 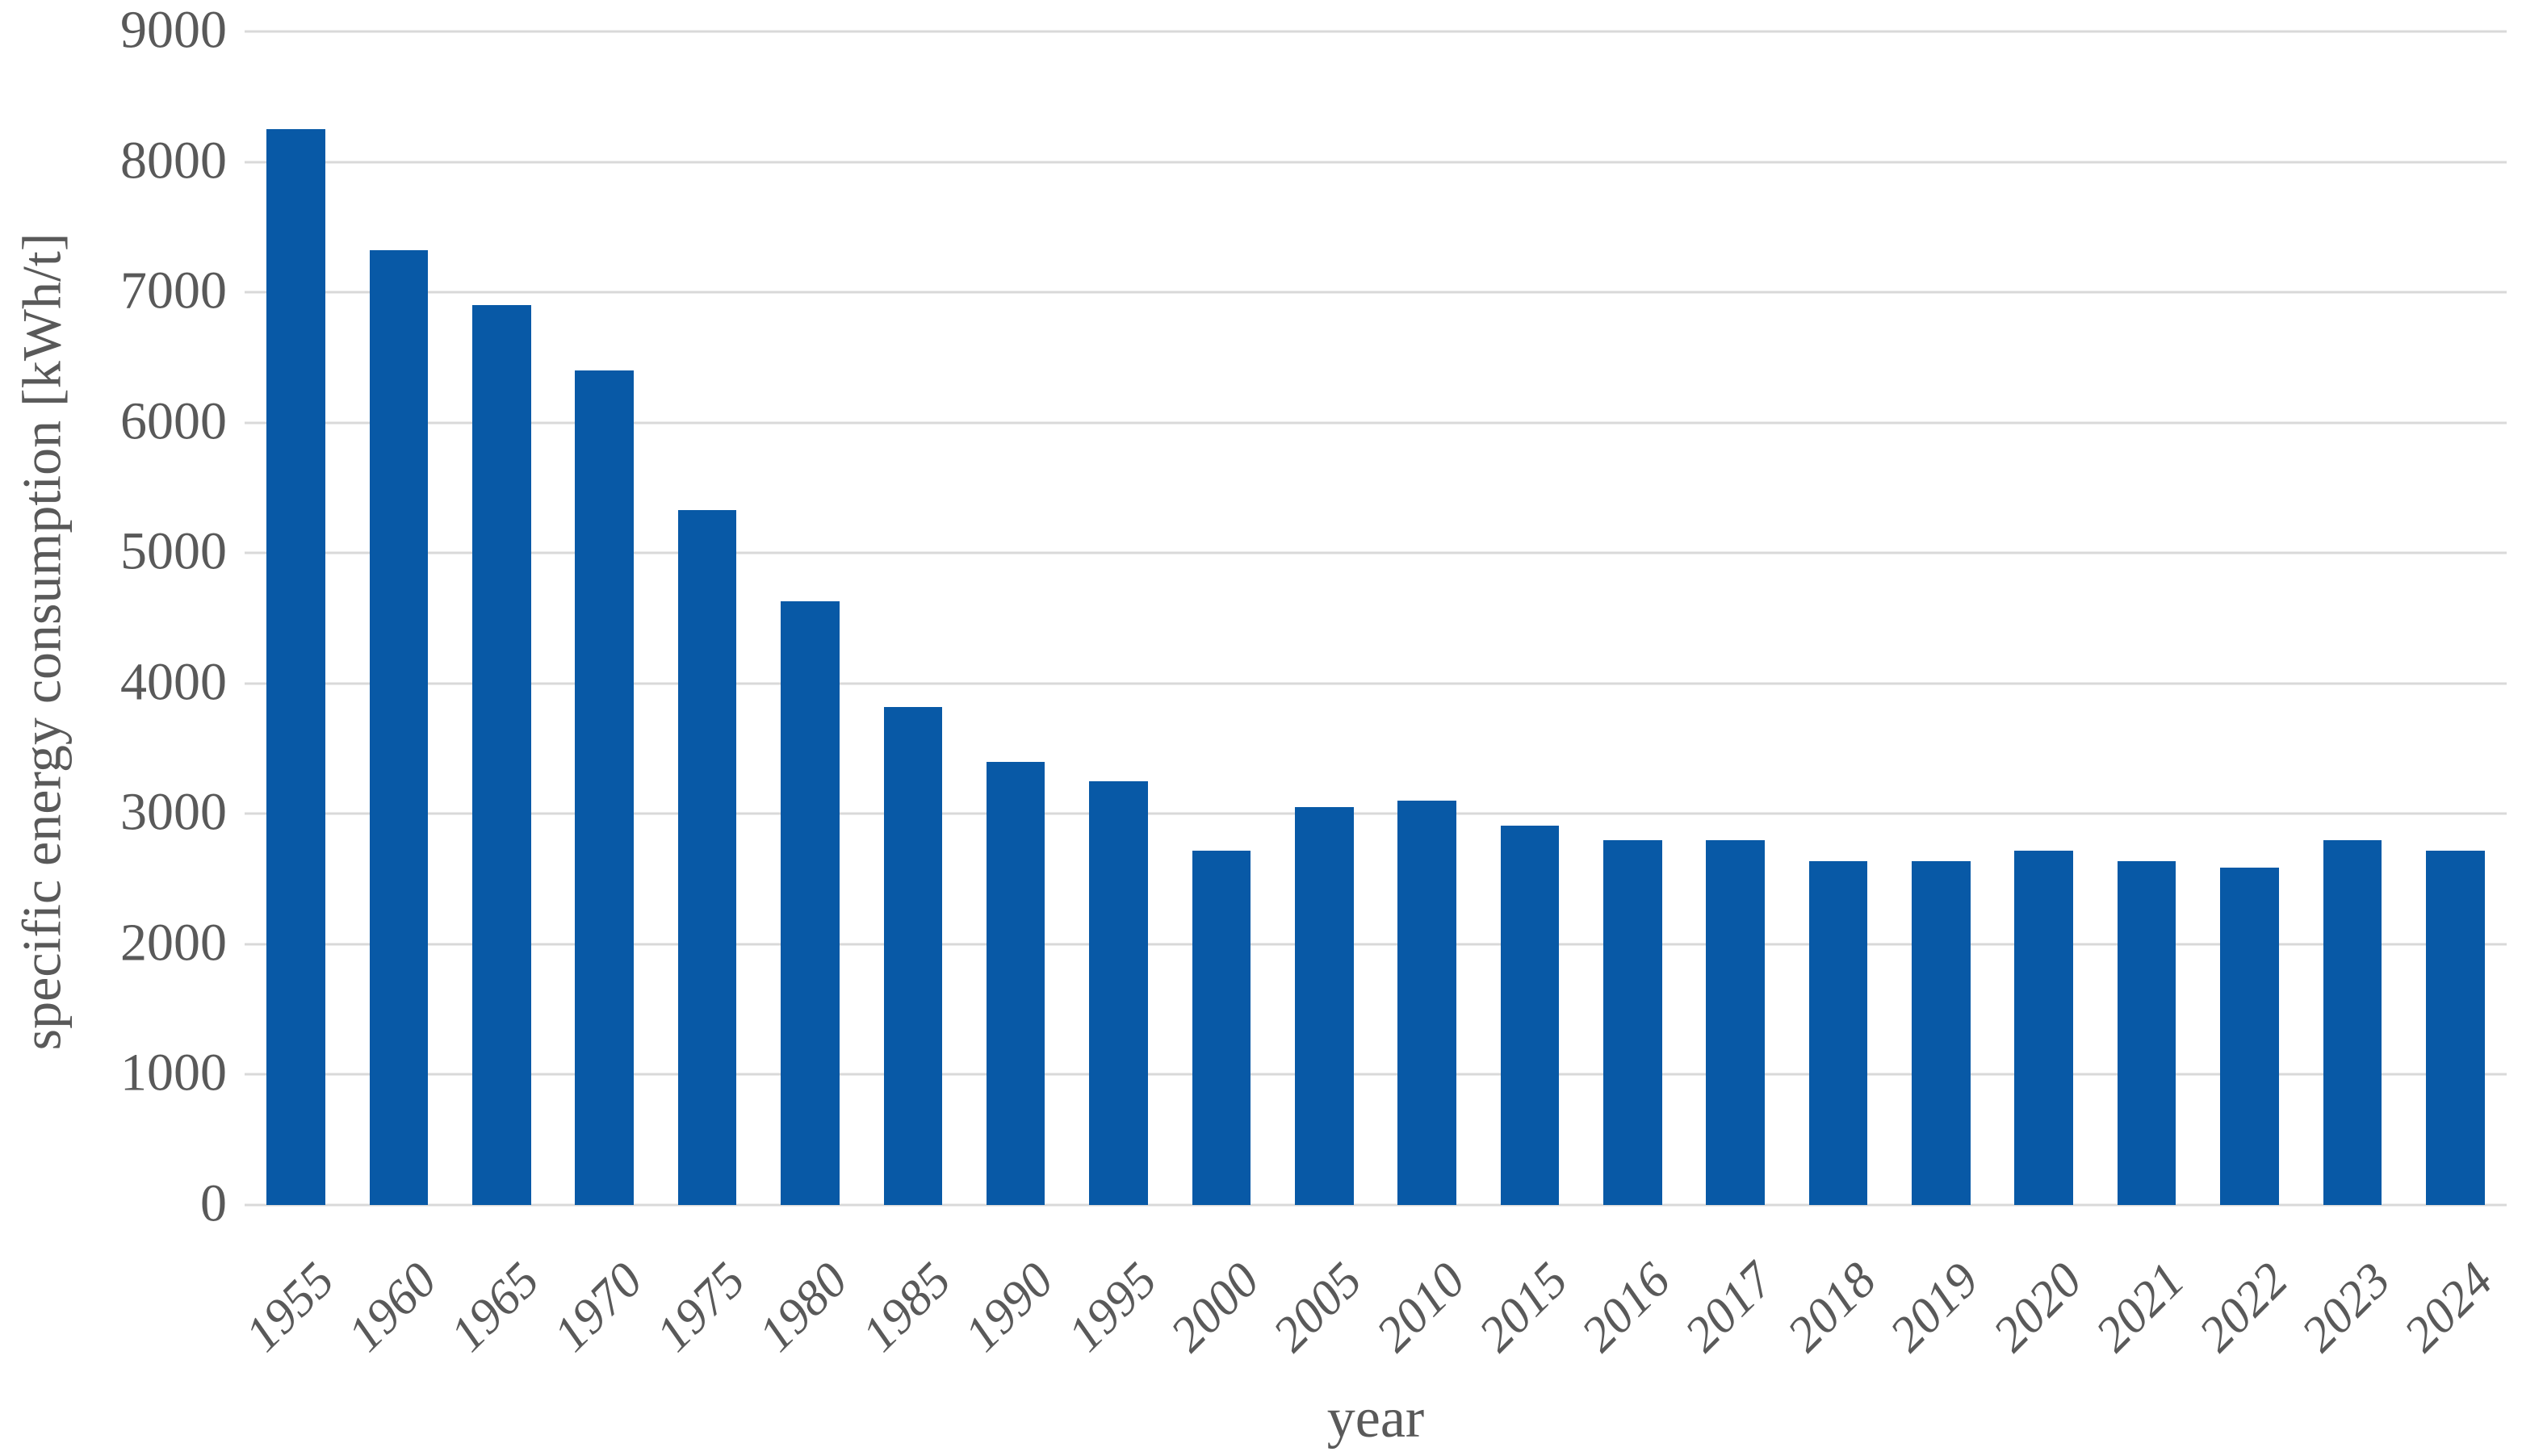 I want to click on bar-1975, so click(x=707, y=857).